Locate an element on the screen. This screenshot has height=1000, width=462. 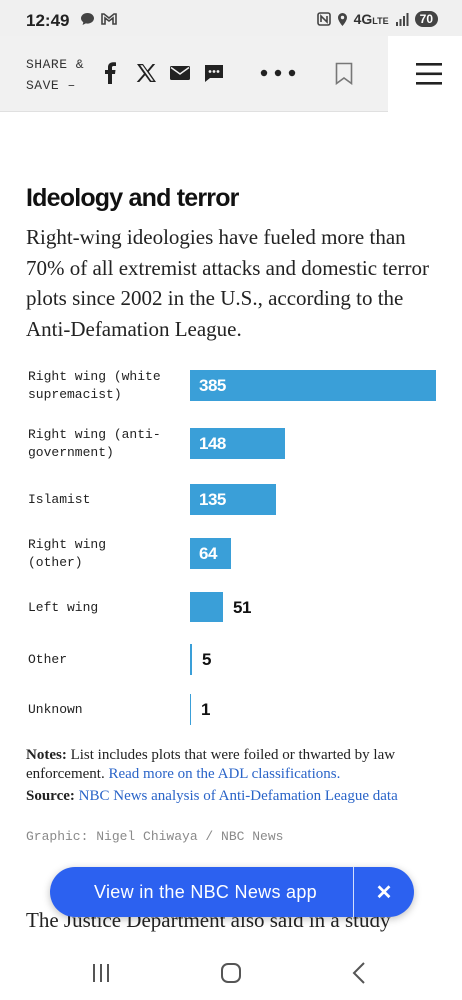
mail-icon is located at coordinates (180, 73).